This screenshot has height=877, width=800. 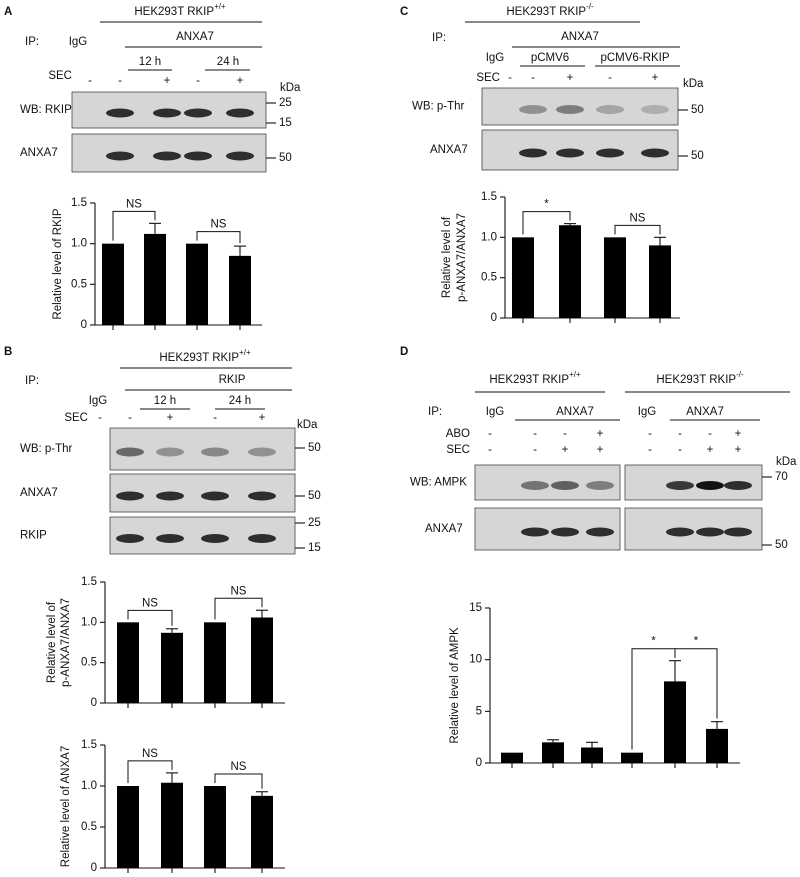 What do you see at coordinates (58, 264) in the screenshot?
I see `y-axis-label: Relative level of RKIP` at bounding box center [58, 264].